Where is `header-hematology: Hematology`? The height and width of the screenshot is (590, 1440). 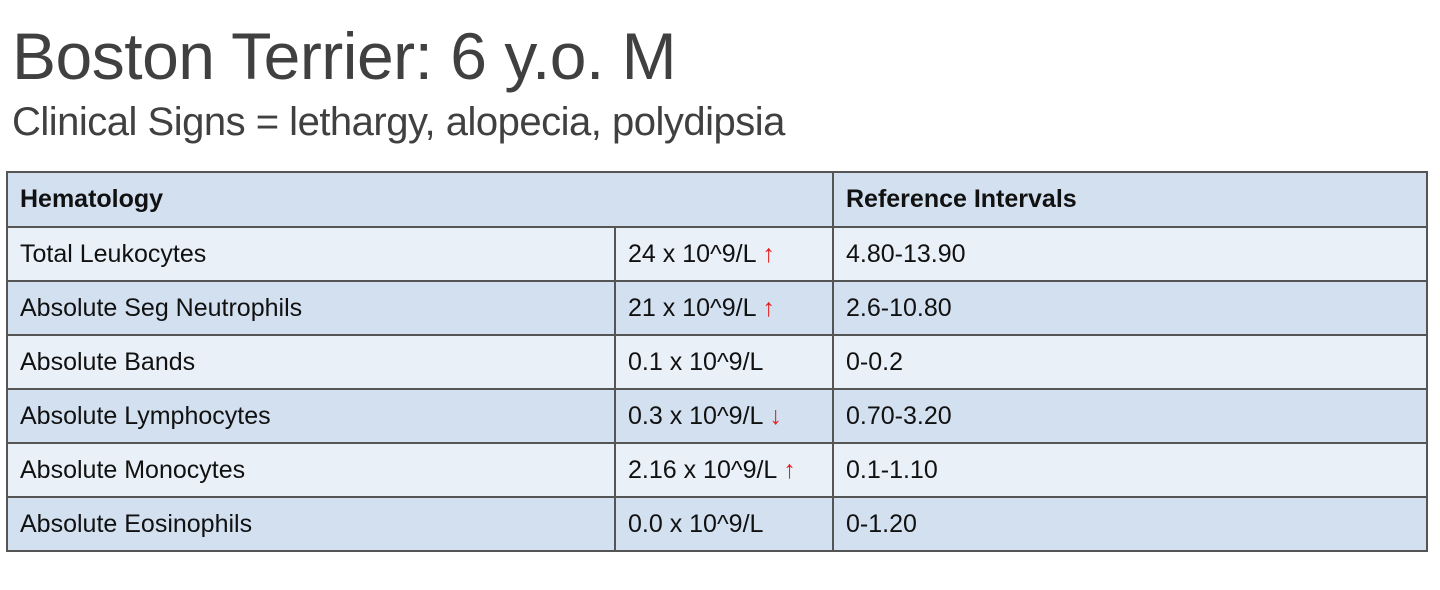
header-hematology: Hematology is located at coordinates (420, 199).